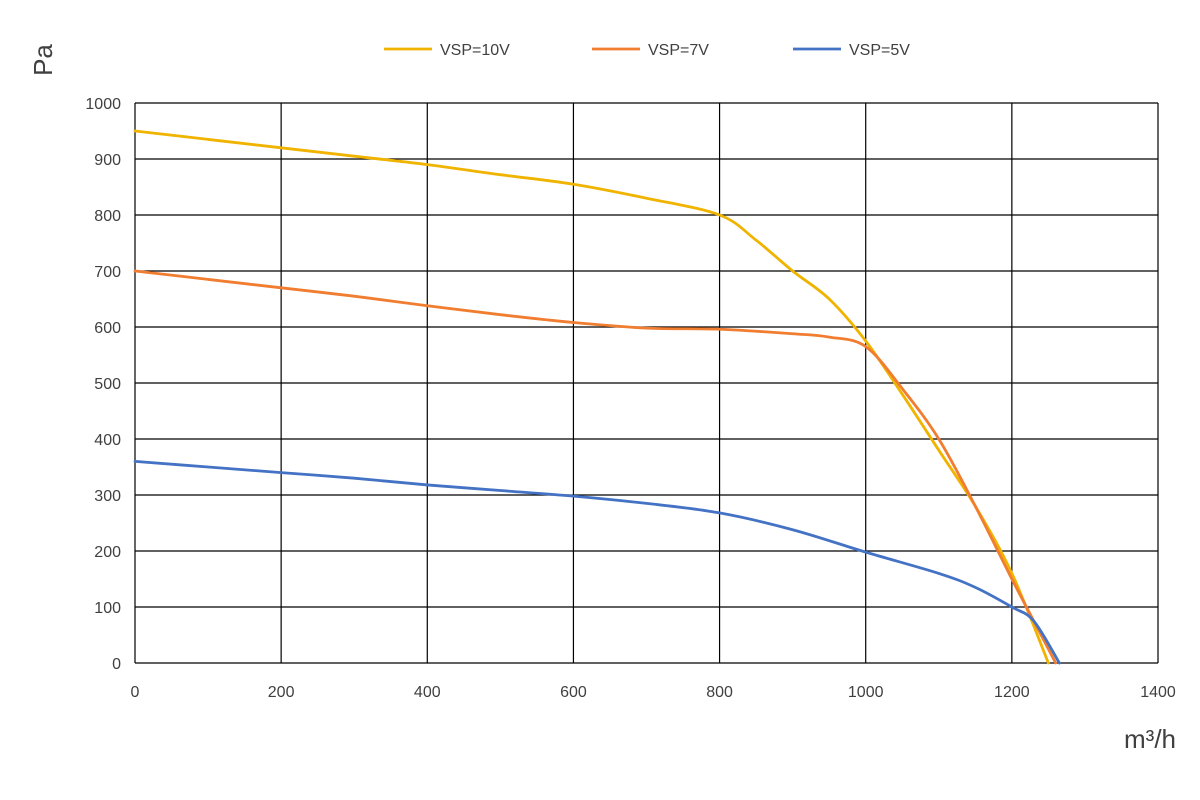 Image resolution: width=1200 pixels, height=800 pixels. What do you see at coordinates (281, 692) in the screenshot?
I see `x-tick-label: 200` at bounding box center [281, 692].